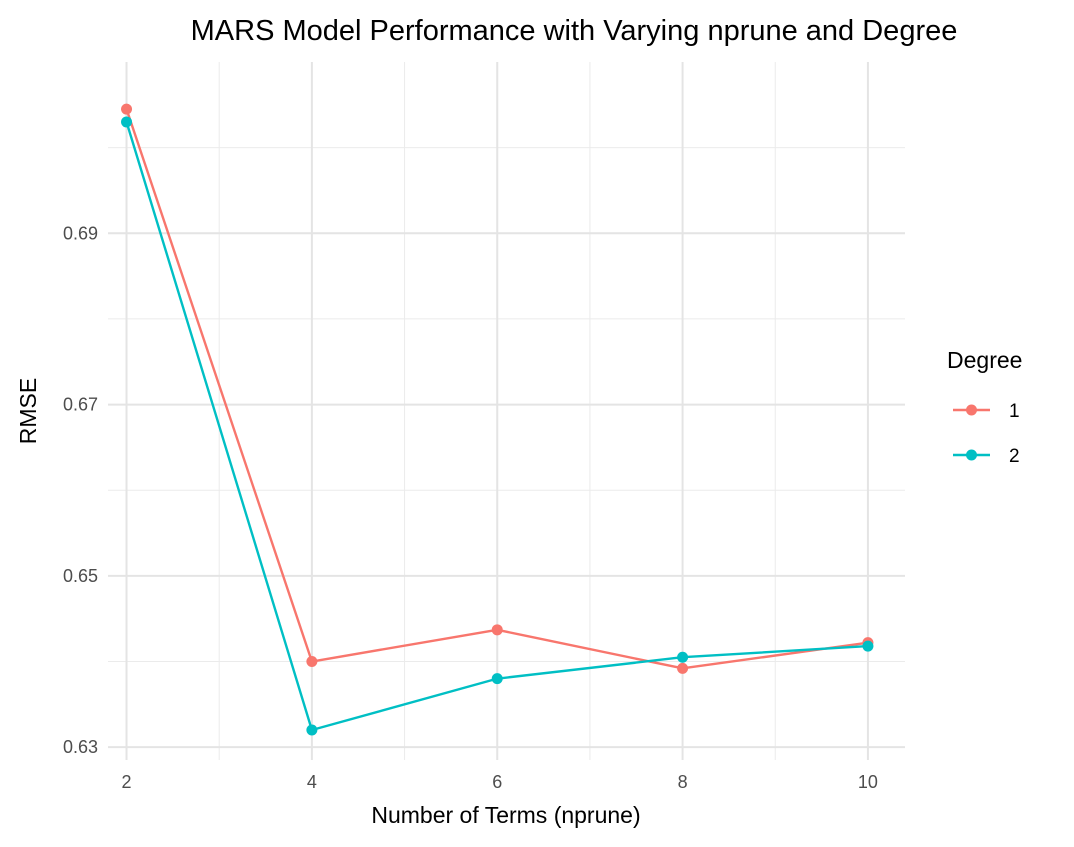  I want to click on legend: Degree 12, so click(984, 407).